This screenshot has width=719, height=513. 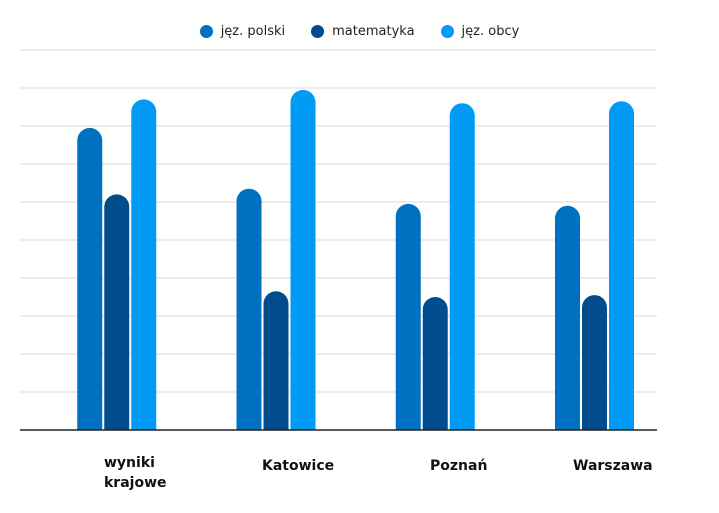 I want to click on bar-jęz-polski-2, so click(x=408, y=316).